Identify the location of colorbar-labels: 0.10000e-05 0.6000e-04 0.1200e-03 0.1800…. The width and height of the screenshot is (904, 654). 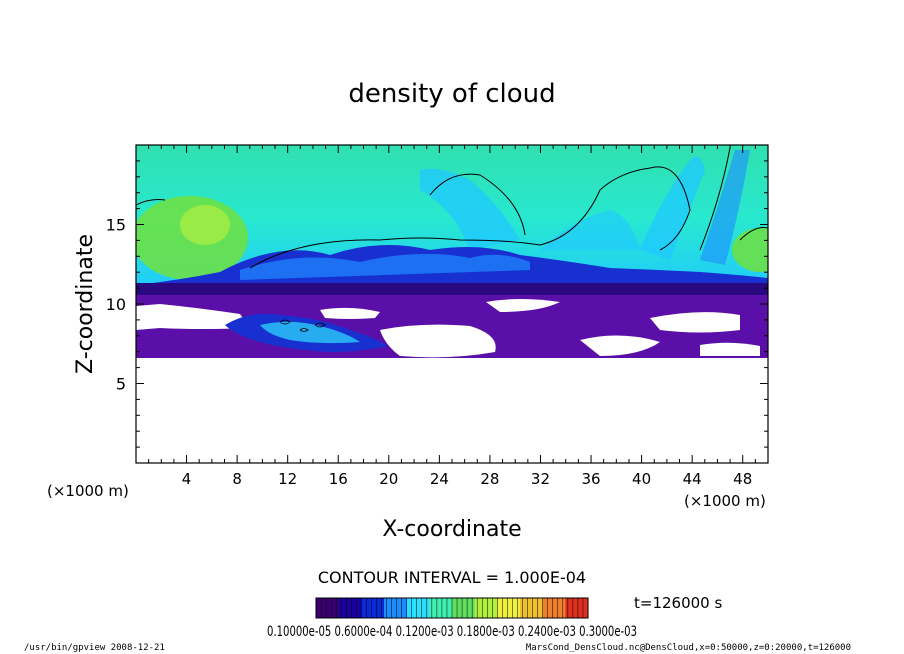
(452, 632).